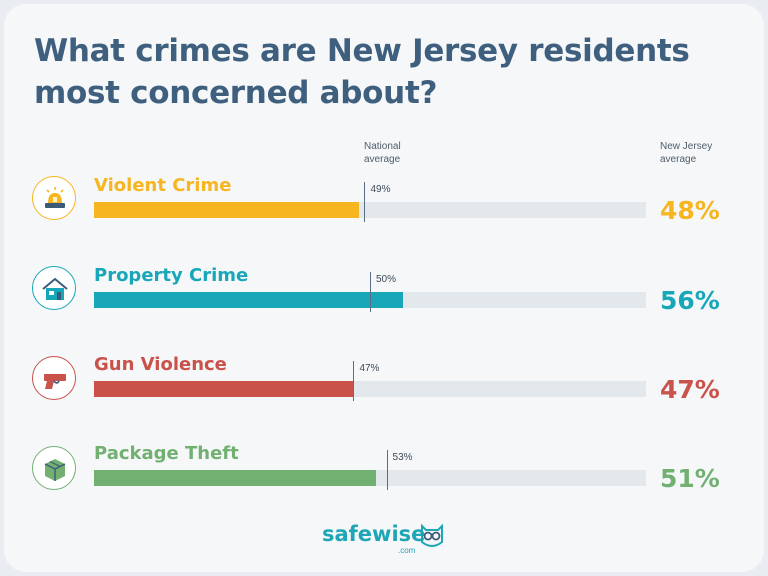 The image size is (768, 576). What do you see at coordinates (686, 153) in the screenshot?
I see `nj-average-header: New Jersey average` at bounding box center [686, 153].